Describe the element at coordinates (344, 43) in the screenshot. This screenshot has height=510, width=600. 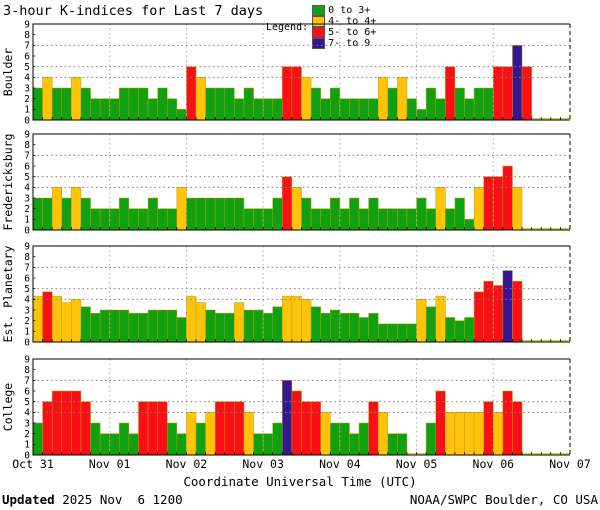
I see `legend-item: 7- to 9` at that location.